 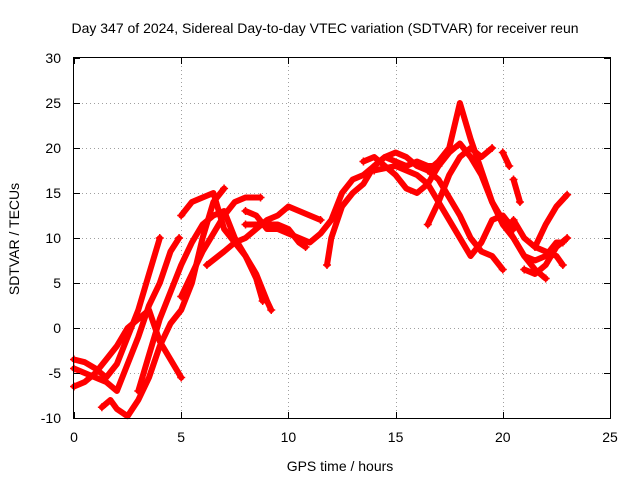 I want to click on y-tick-label: -5, so click(x=55, y=373).